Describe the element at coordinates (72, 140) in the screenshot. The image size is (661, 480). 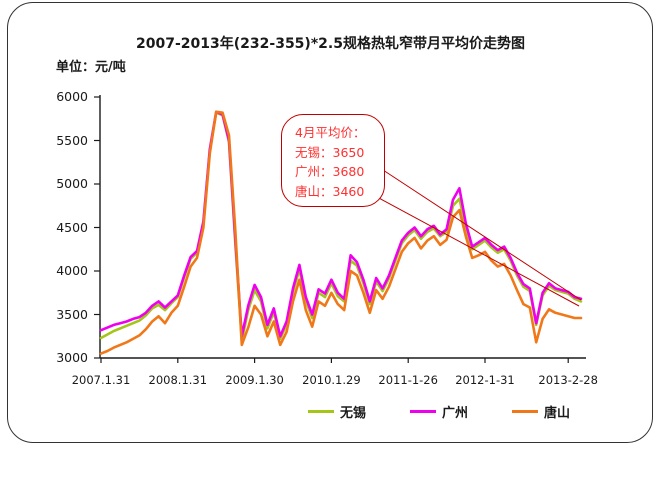
I see `y-axis-tick-label: 5500` at that location.